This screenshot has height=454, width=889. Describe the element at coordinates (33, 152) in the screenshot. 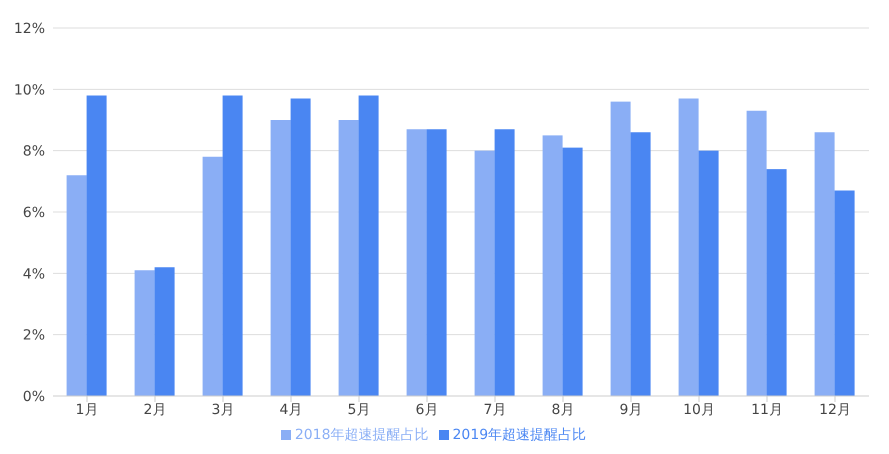

I see `y-tick-label: 8%` at that location.